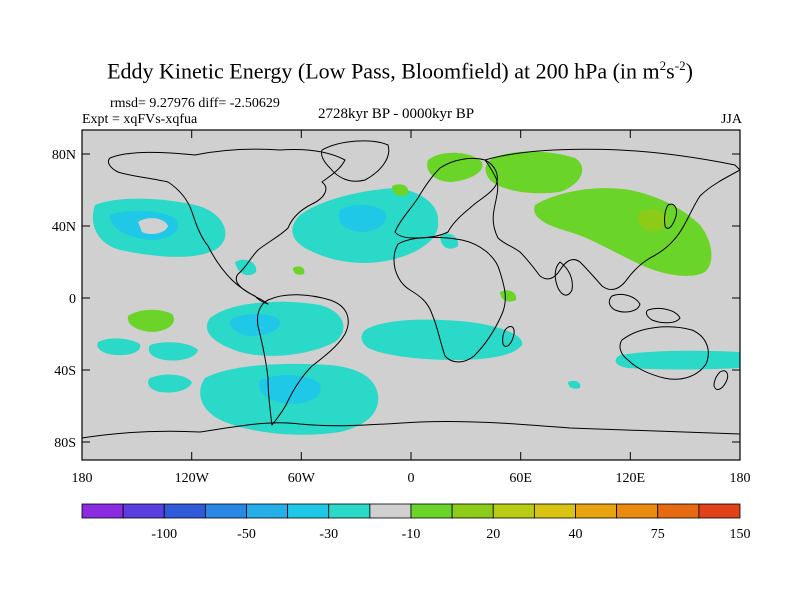  Describe the element at coordinates (455, 167) in the screenshot. I see `patch-scandinavia` at that location.